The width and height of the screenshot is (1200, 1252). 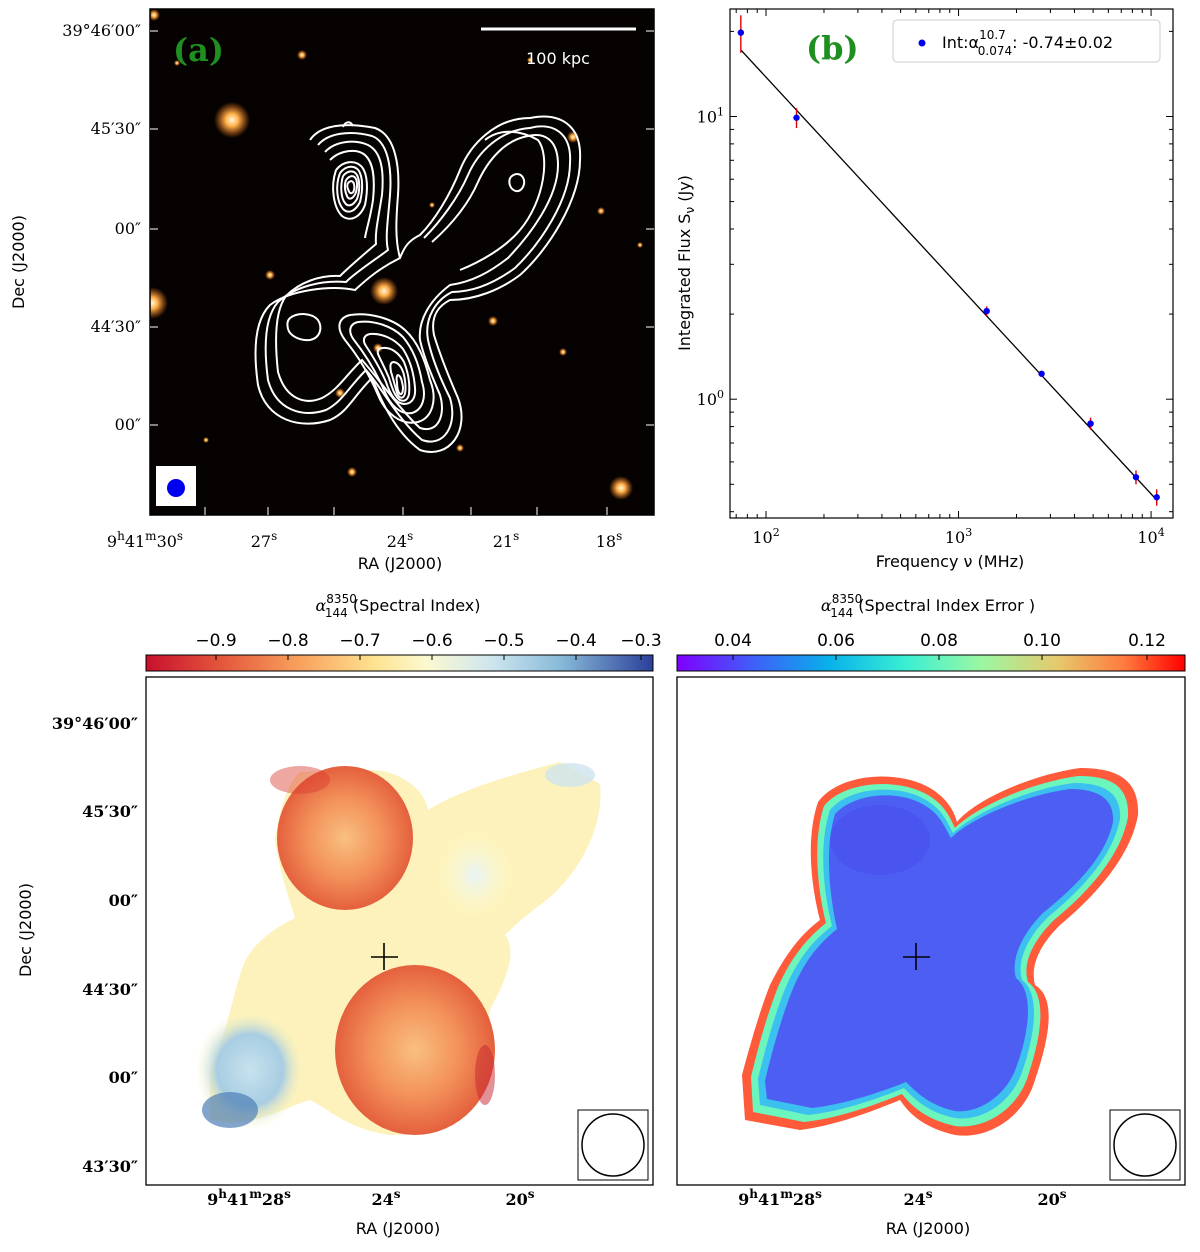 What do you see at coordinates (198, 50) in the screenshot?
I see `panel-a-label: (a)` at bounding box center [198, 50].